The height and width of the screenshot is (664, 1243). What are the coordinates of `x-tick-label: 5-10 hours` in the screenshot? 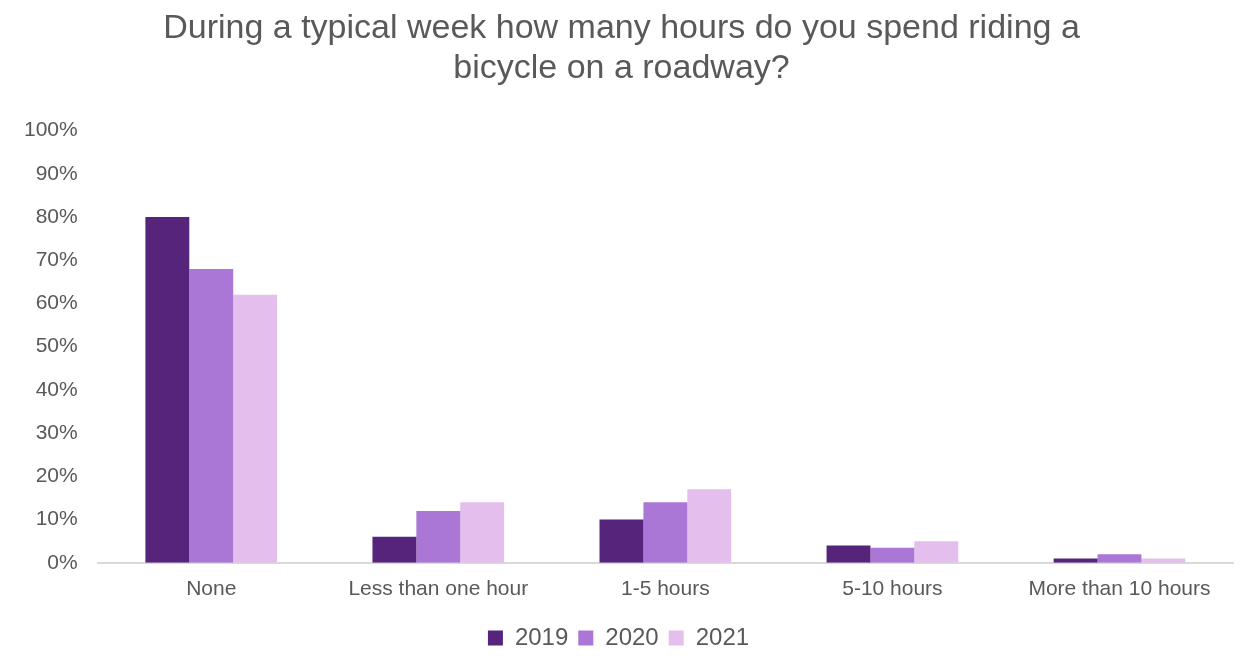 It's located at (892, 588).